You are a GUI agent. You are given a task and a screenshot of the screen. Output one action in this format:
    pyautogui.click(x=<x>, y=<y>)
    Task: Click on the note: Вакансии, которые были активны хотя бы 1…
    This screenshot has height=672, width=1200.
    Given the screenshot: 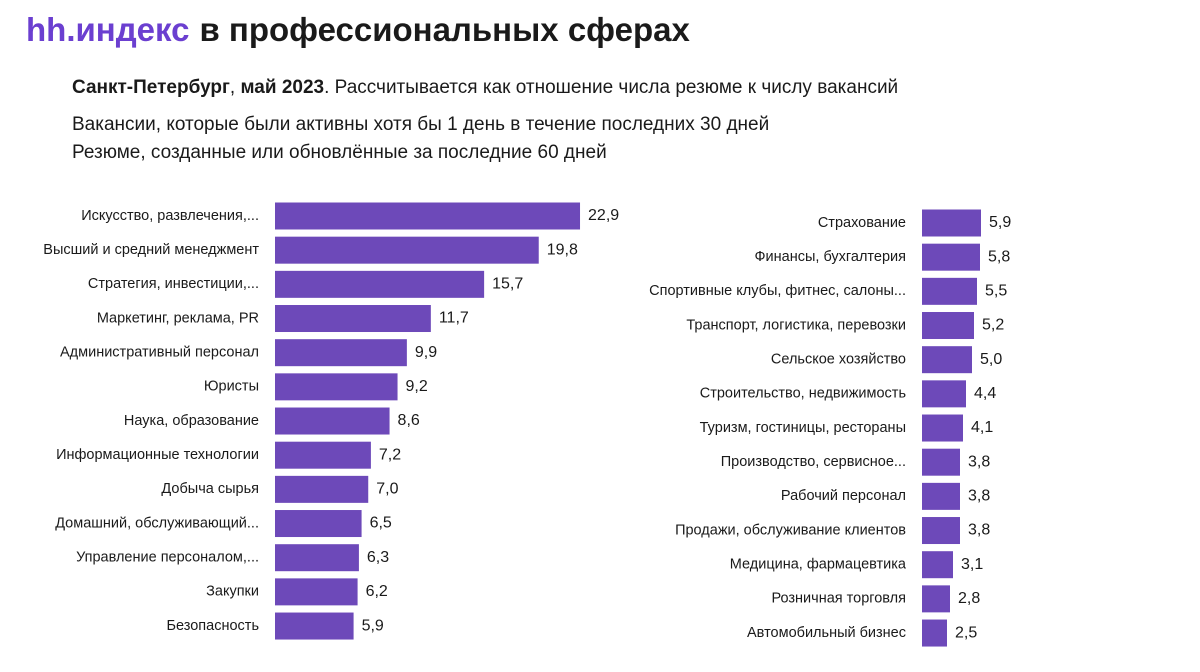 What is the action you would take?
    pyautogui.click(x=420, y=124)
    